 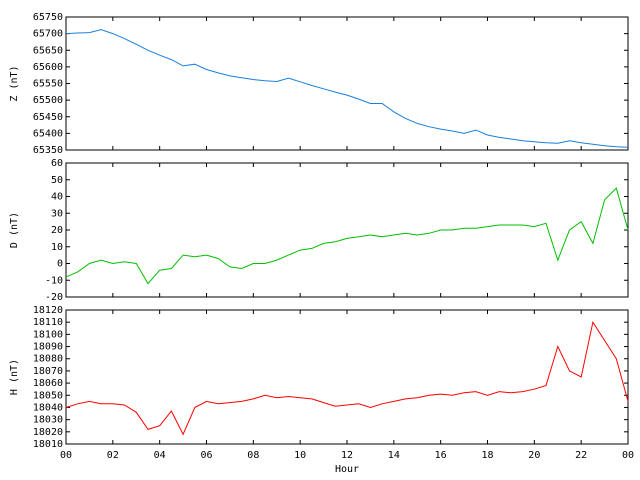 I want to click on y-tick-label: 65600, so click(x=48, y=67).